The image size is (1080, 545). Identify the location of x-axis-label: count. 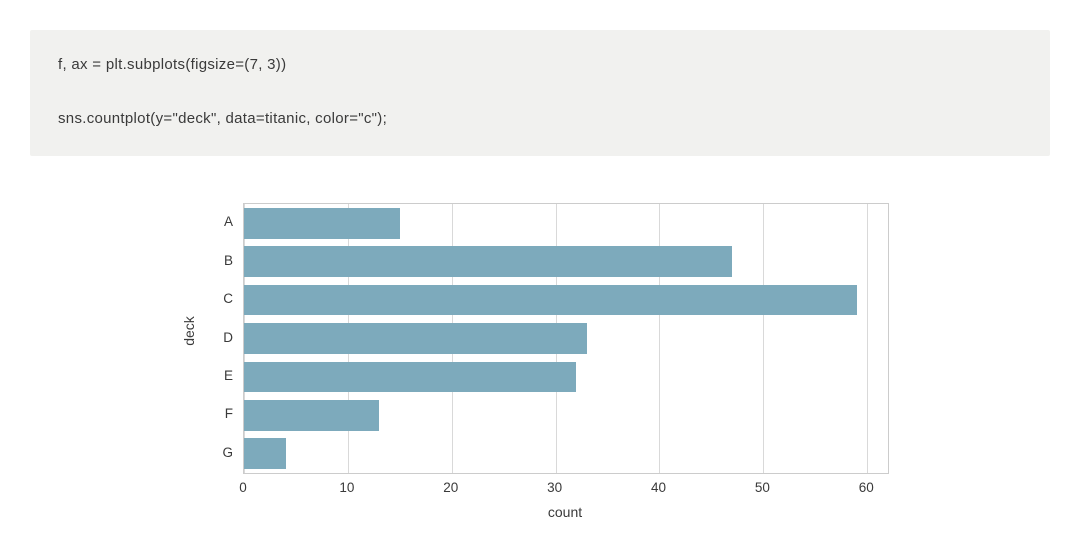
(565, 512).